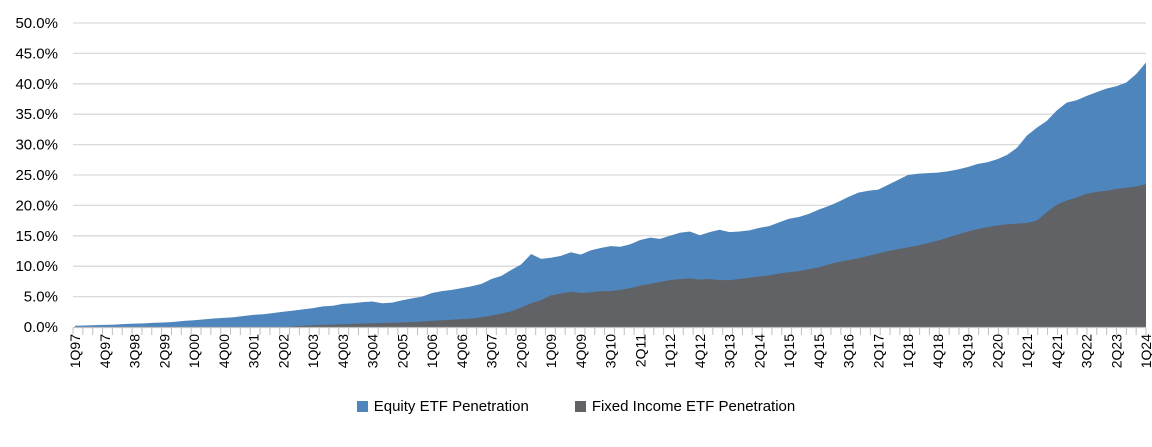  What do you see at coordinates (164, 351) in the screenshot?
I see `x-axis-tick-label: 2Q99` at bounding box center [164, 351].